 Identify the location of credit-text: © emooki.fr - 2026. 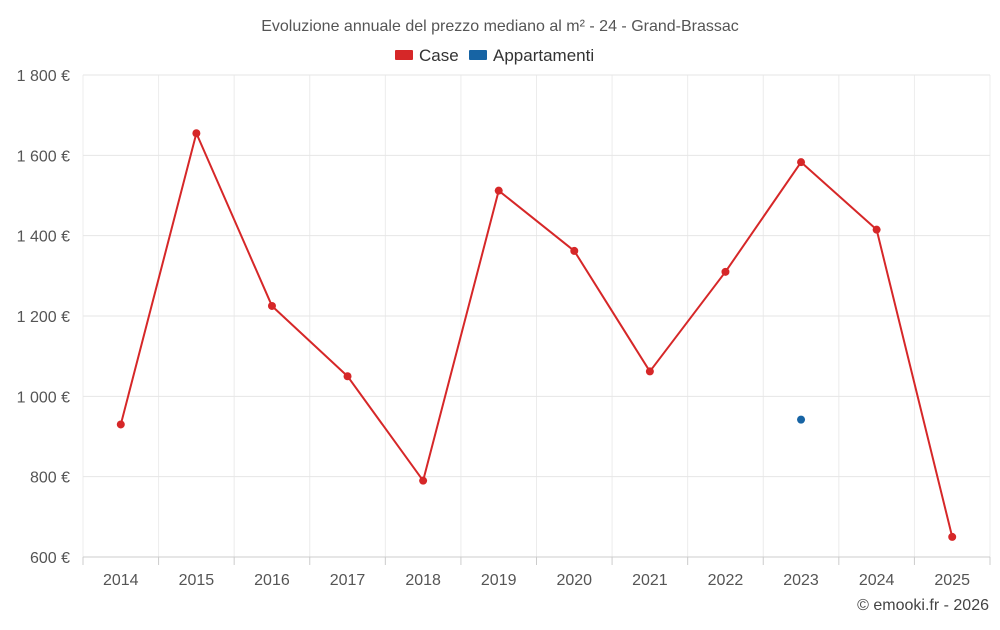
(923, 605).